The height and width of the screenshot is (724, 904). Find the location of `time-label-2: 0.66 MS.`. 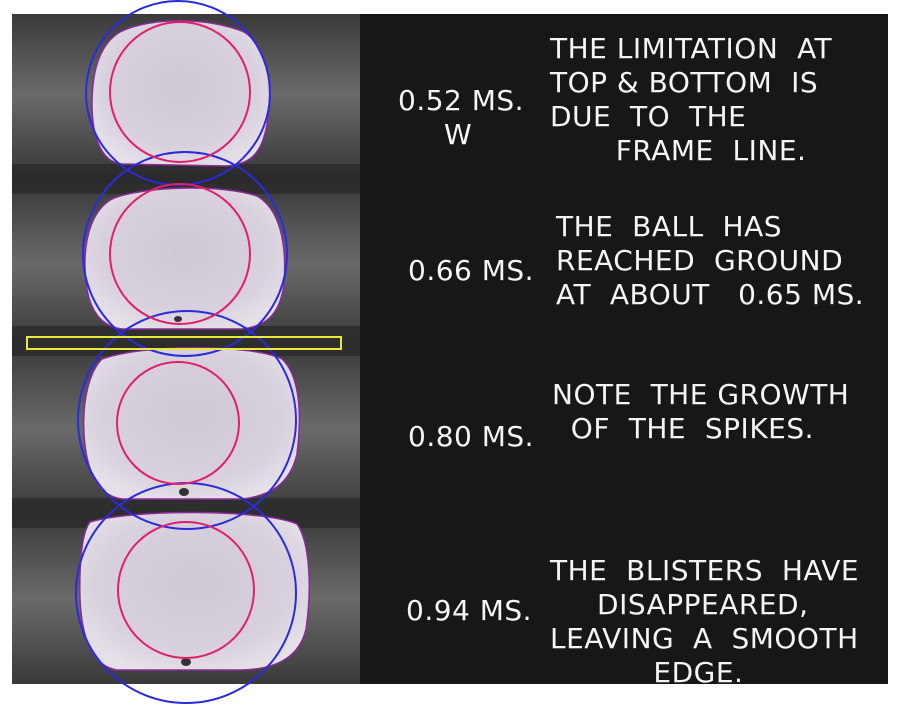

time-label-2: 0.66 MS. is located at coordinates (471, 270).